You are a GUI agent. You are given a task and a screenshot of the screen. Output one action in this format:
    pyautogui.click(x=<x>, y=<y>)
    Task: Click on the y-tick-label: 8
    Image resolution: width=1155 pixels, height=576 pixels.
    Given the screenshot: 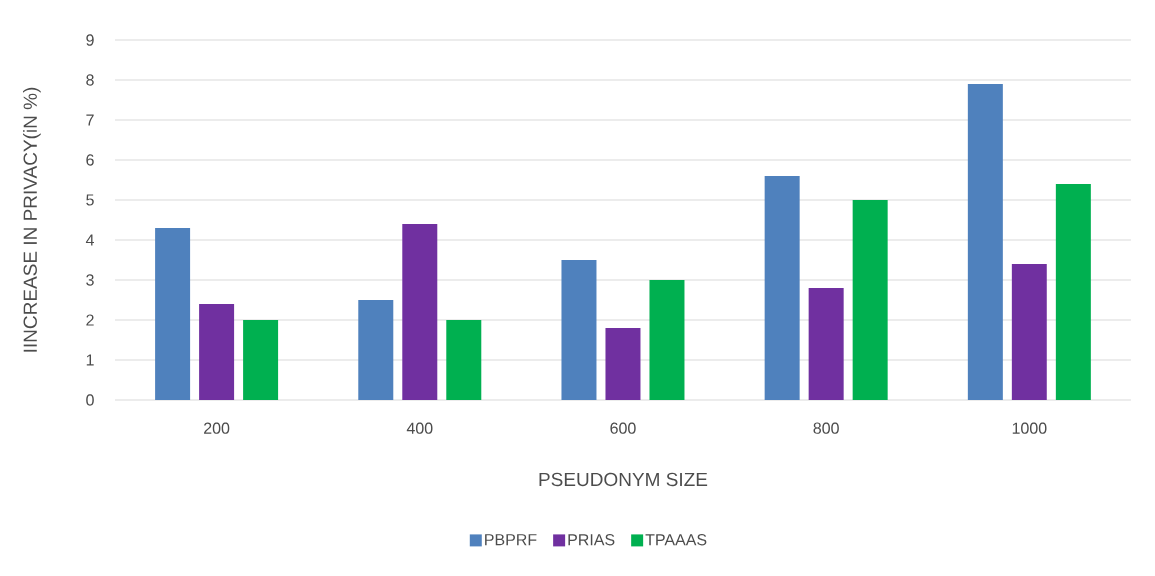 What is the action you would take?
    pyautogui.click(x=90, y=80)
    